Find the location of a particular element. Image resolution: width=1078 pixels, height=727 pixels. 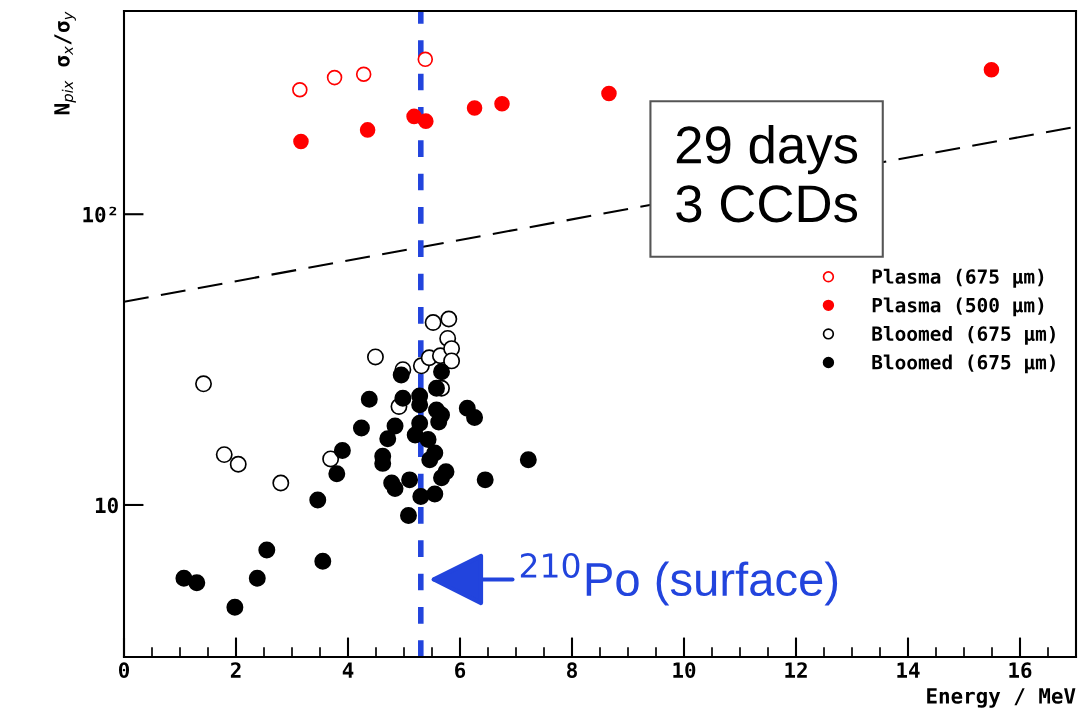

x-tick-label: 6 is located at coordinates (460, 670).